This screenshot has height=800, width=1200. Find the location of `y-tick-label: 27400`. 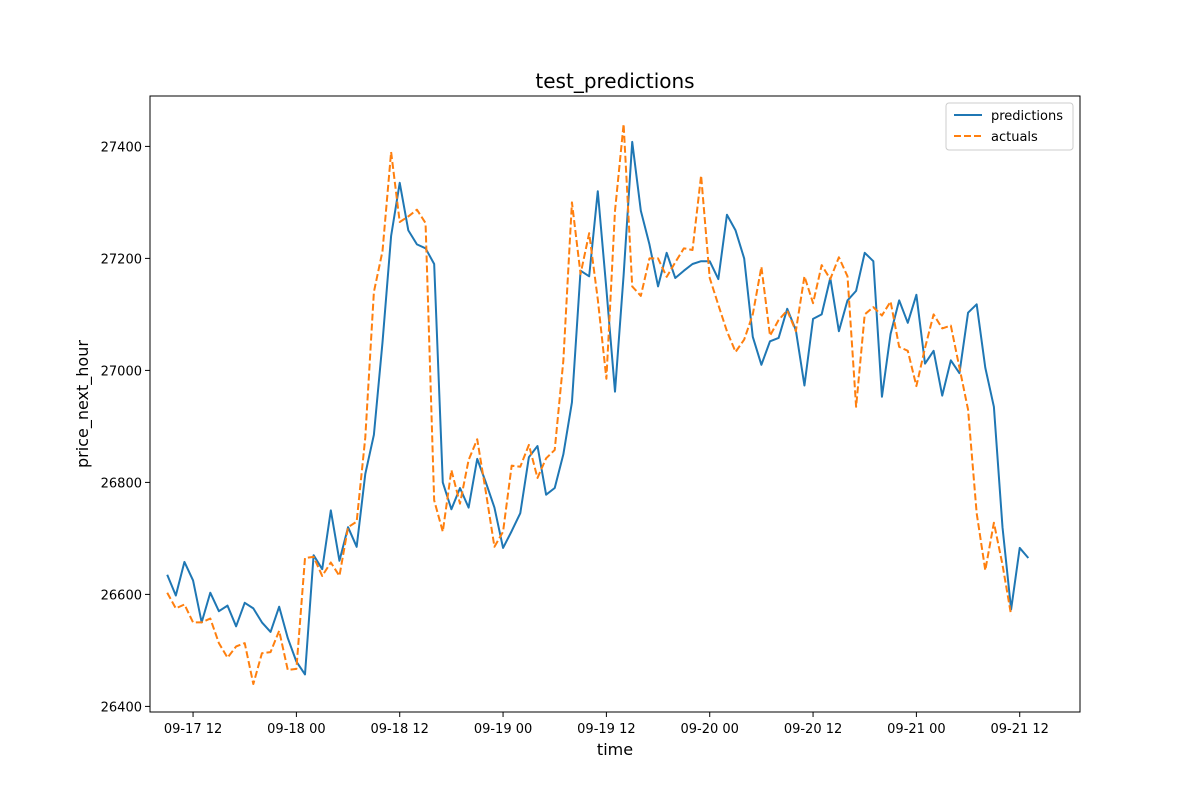

y-tick-label: 27400 is located at coordinates (121, 147).